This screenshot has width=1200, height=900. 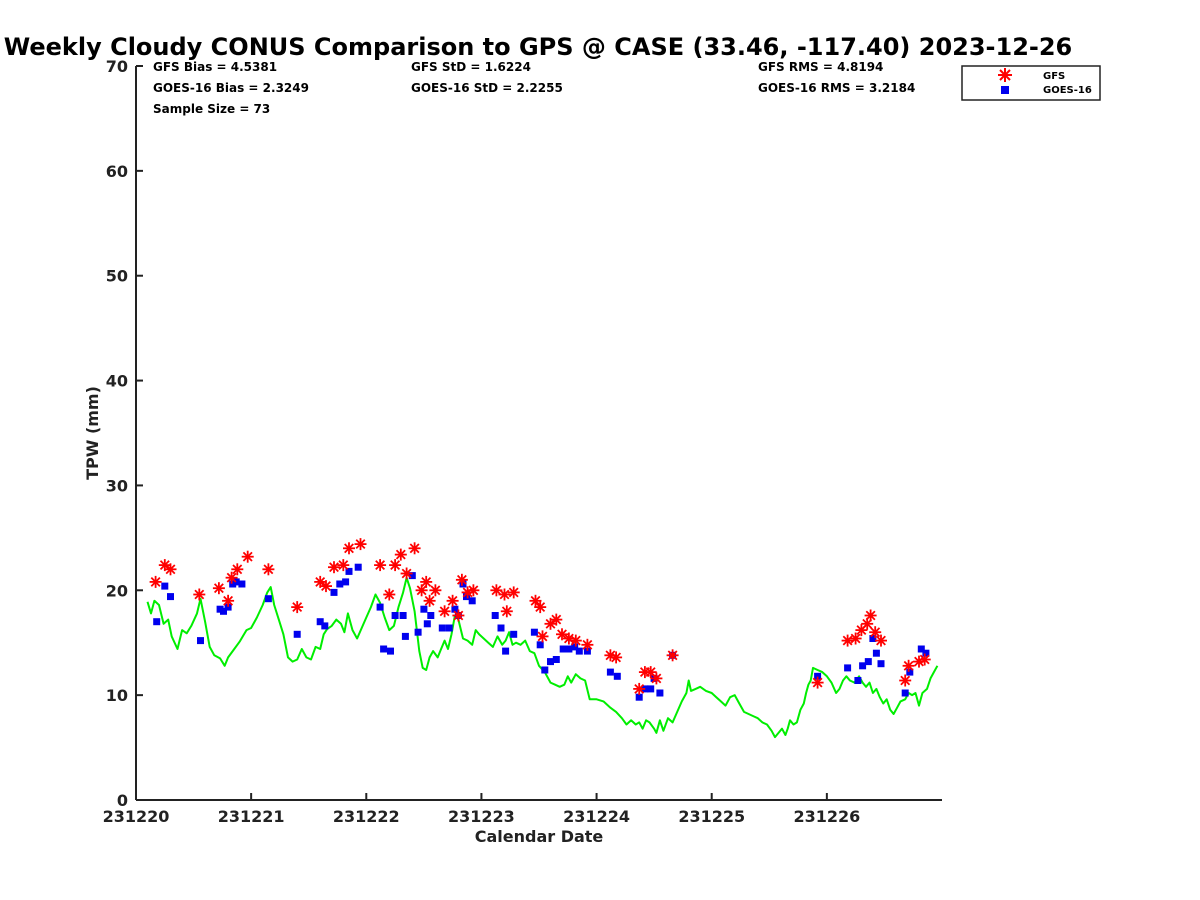 What do you see at coordinates (117, 381) in the screenshot?
I see `y-tick-label: 40` at bounding box center [117, 381].